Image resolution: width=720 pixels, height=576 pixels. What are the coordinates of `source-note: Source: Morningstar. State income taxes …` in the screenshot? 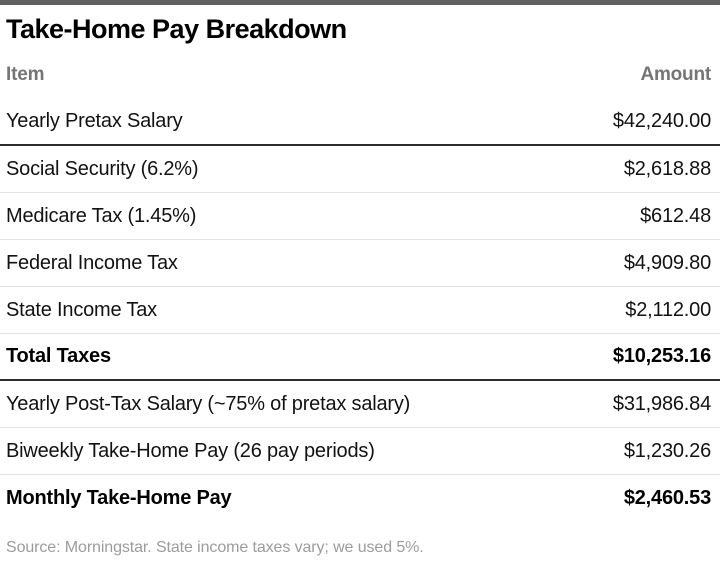 It's located at (215, 548).